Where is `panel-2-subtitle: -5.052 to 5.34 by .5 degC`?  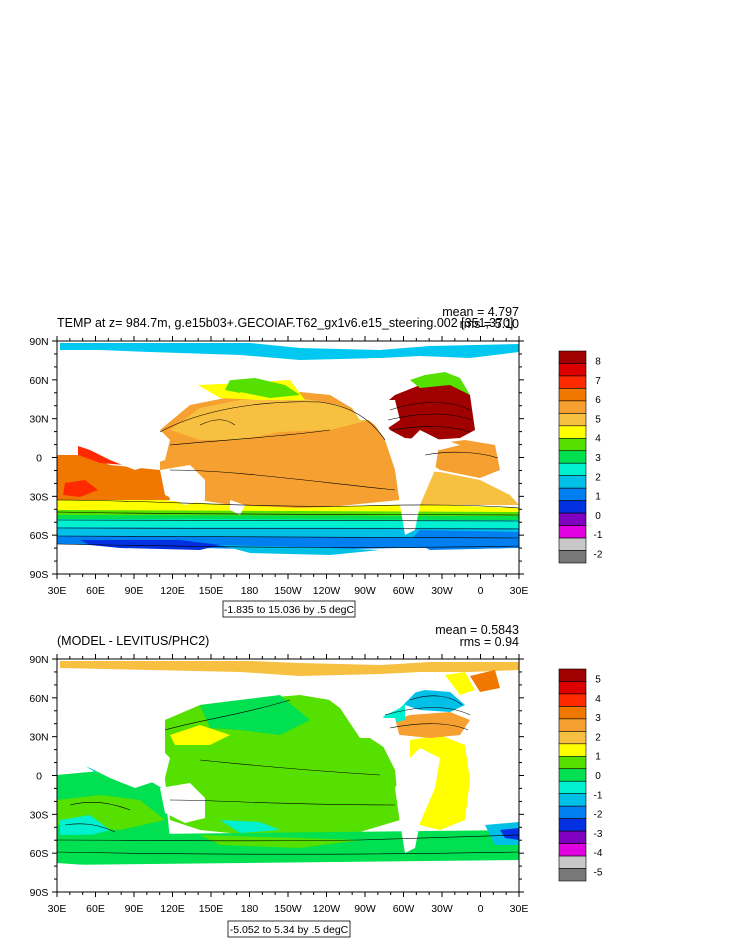
panel-2-subtitle: -5.052 to 5.34 by .5 degC is located at coordinates (289, 930).